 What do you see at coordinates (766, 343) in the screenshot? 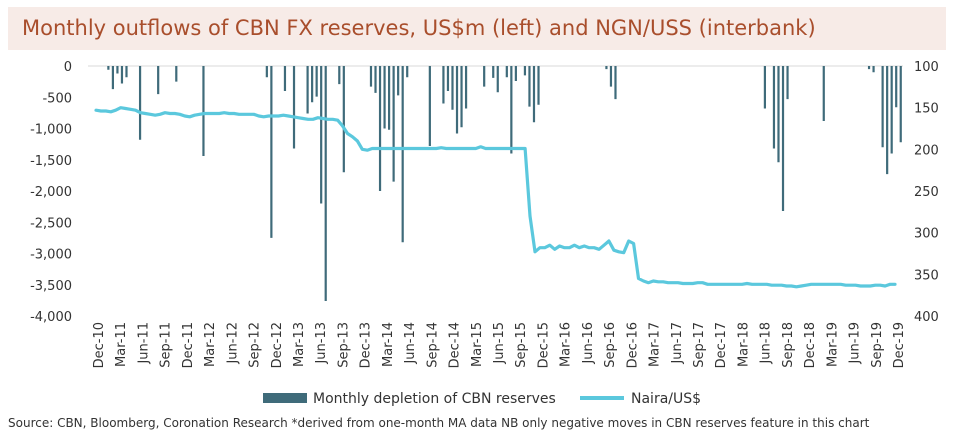
I see `x-tick-label: Jun-18` at bounding box center [766, 343].